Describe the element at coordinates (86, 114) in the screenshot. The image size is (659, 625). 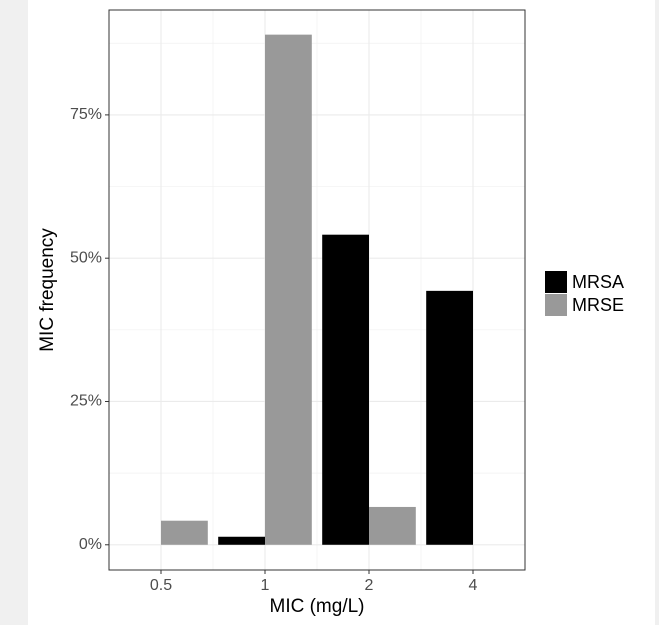
I see `y-tick-label: 75%` at that location.